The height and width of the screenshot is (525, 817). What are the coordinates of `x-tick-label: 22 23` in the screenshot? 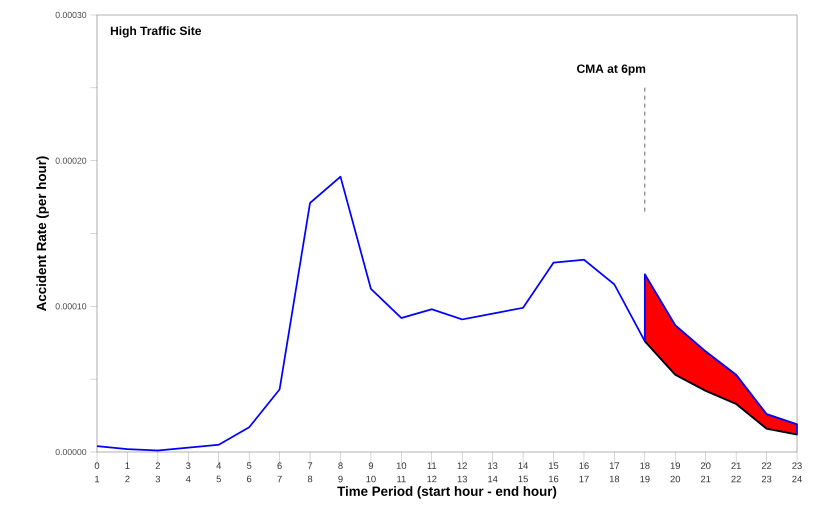 It's located at (767, 472).